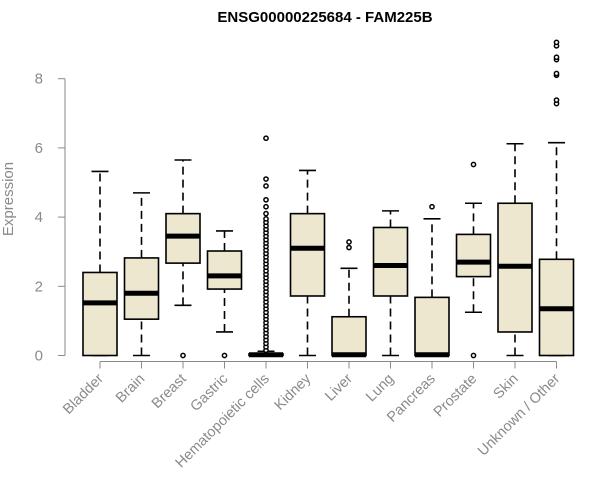 The image size is (600, 500). I want to click on x-tick-label: Lung, so click(380, 388).